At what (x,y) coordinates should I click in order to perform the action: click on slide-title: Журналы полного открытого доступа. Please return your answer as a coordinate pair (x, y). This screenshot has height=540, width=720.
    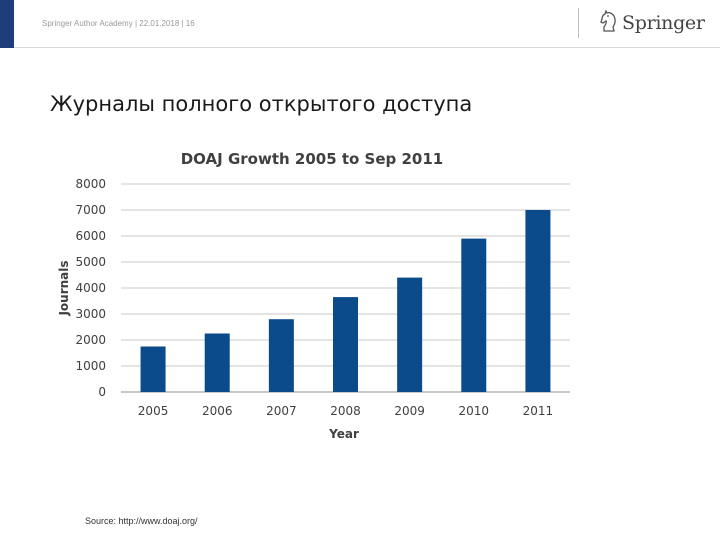
    Looking at the image, I should click on (261, 104).